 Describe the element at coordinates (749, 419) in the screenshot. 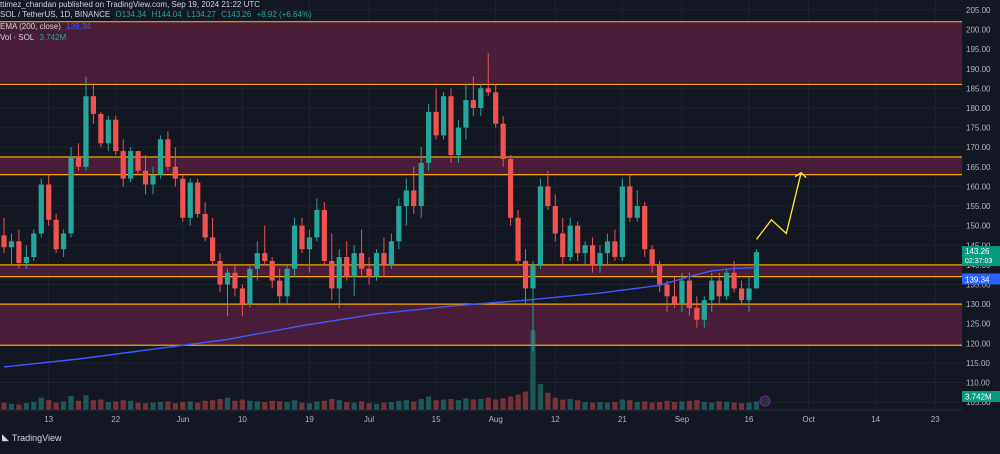

I see `time-tick-label: 16` at that location.